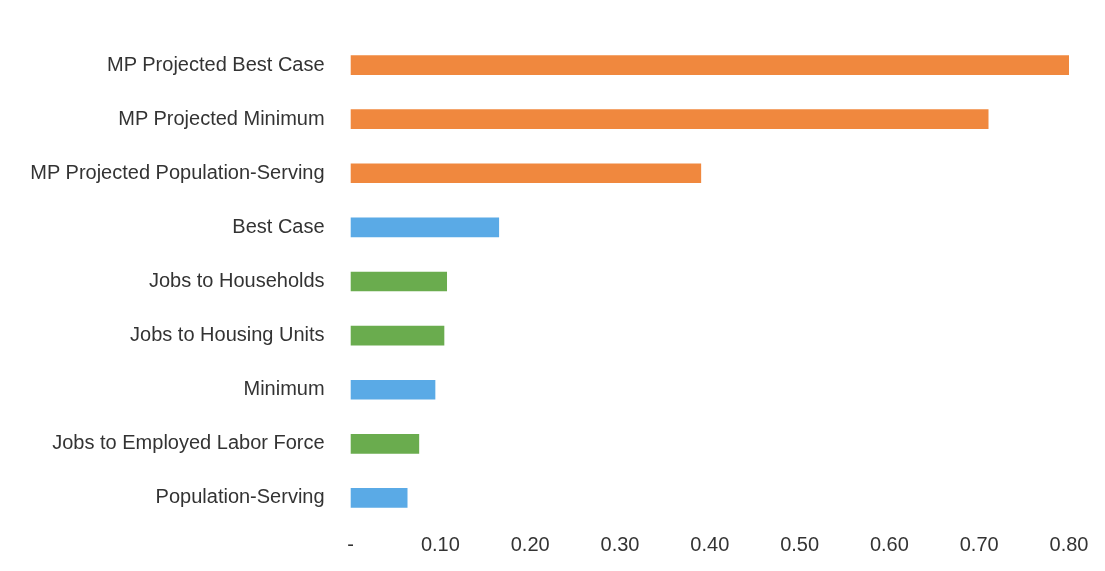 The image size is (1105, 571). What do you see at coordinates (440, 543) in the screenshot?
I see `x-tick-label: 0.10` at bounding box center [440, 543].